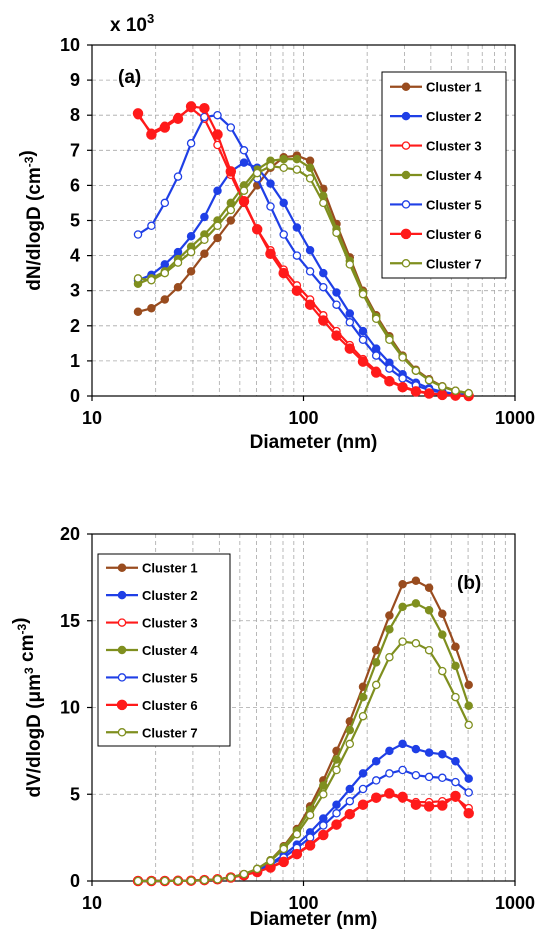 This screenshot has height=952, width=550. What do you see at coordinates (454, 204) in the screenshot?
I see `legend-label: Cluster 5` at bounding box center [454, 204].